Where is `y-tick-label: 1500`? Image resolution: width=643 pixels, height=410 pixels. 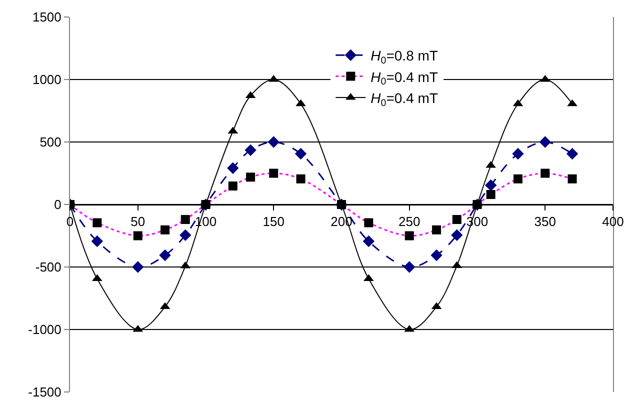
y-tick-label: 1500 is located at coordinates (47, 17).